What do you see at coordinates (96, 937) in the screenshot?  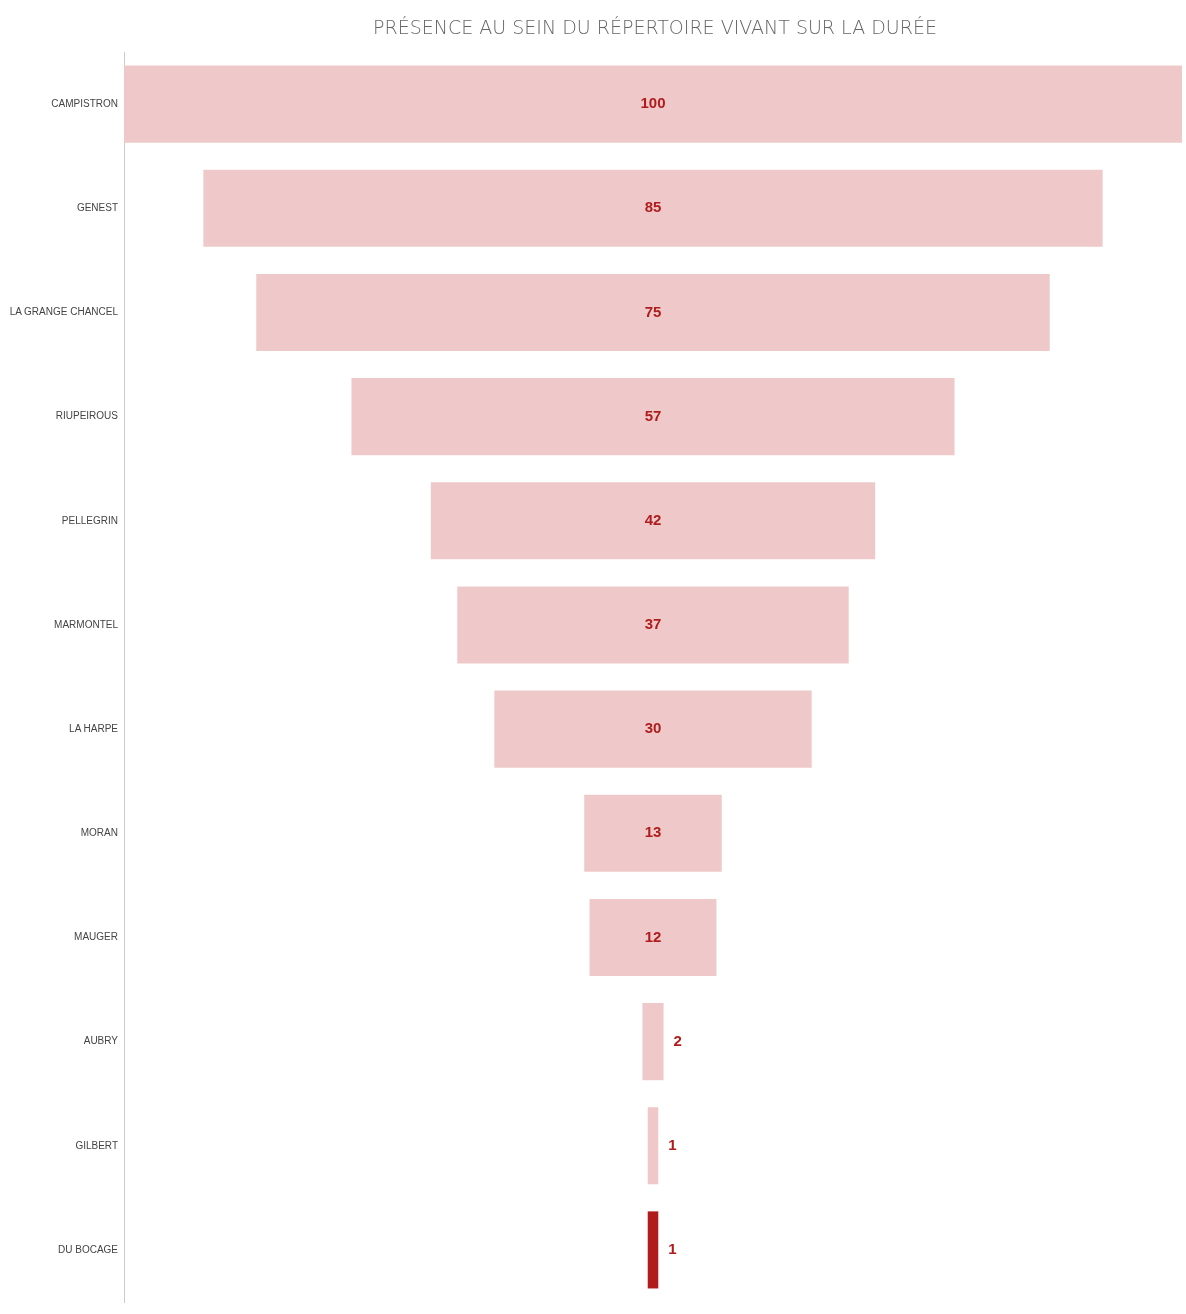 I see `category-label: MAUGER` at bounding box center [96, 937].